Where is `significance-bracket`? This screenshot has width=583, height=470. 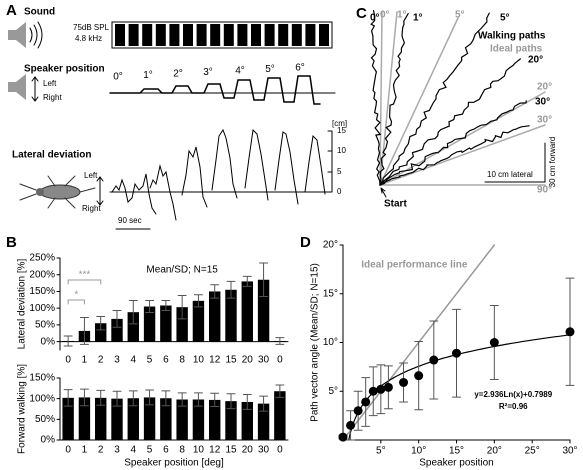 significance-bracket is located at coordinates (84, 282).